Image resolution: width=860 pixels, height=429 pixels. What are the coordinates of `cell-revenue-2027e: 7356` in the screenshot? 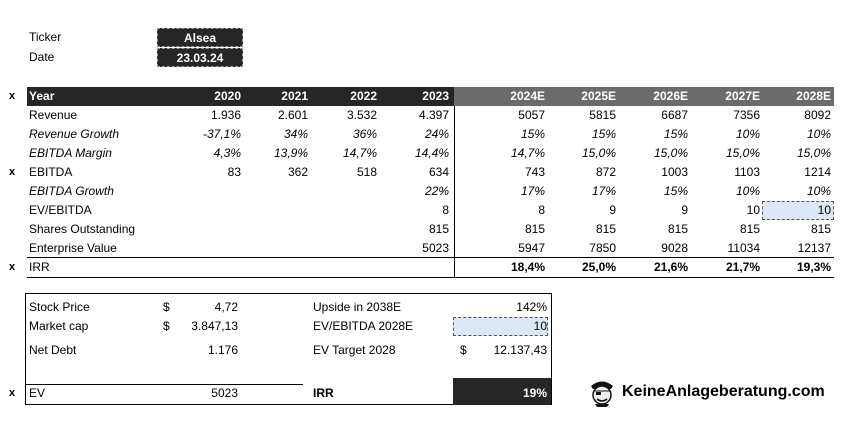 It's located at (746, 115).